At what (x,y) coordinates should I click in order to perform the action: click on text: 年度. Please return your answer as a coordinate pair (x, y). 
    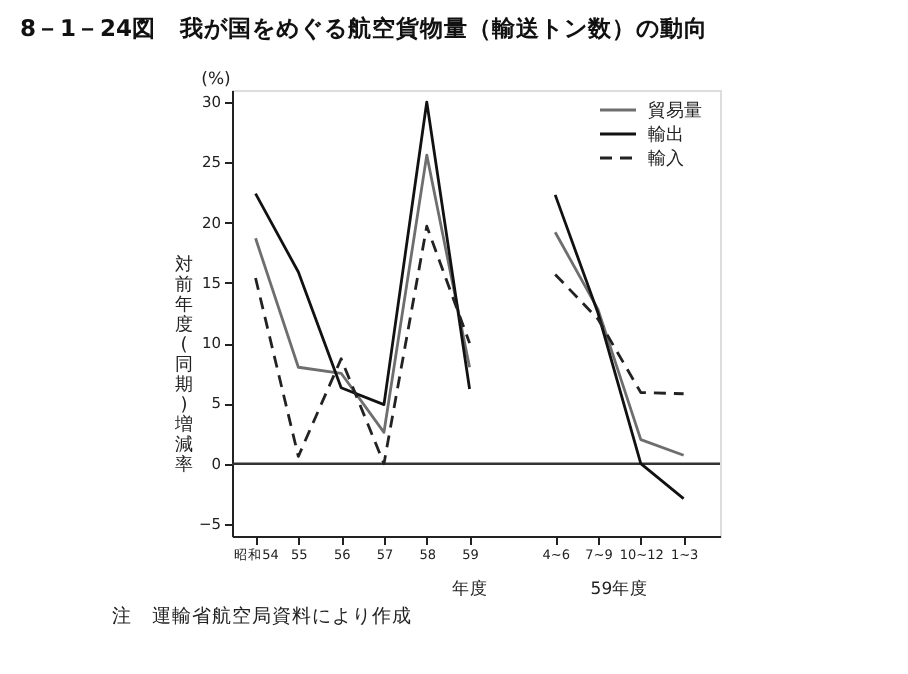
    Looking at the image, I should click on (469, 589).